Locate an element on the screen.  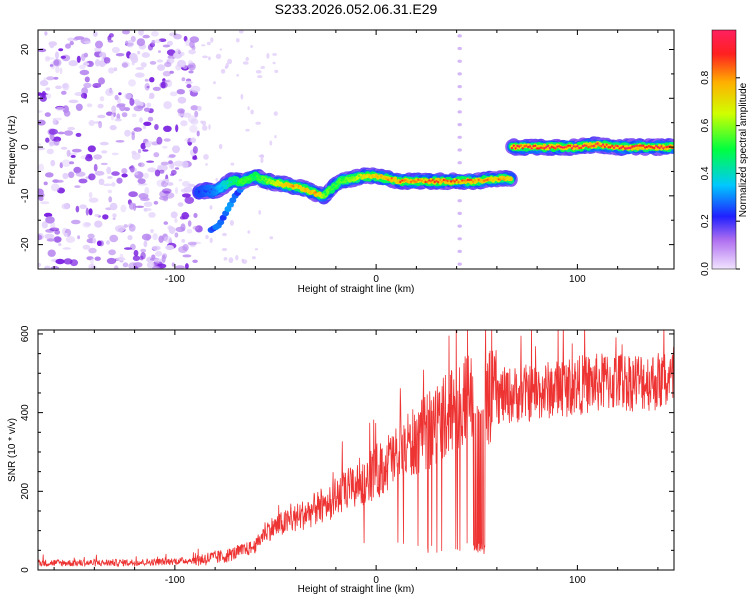
snr-y-tick-label: 200 is located at coordinates (25, 491).